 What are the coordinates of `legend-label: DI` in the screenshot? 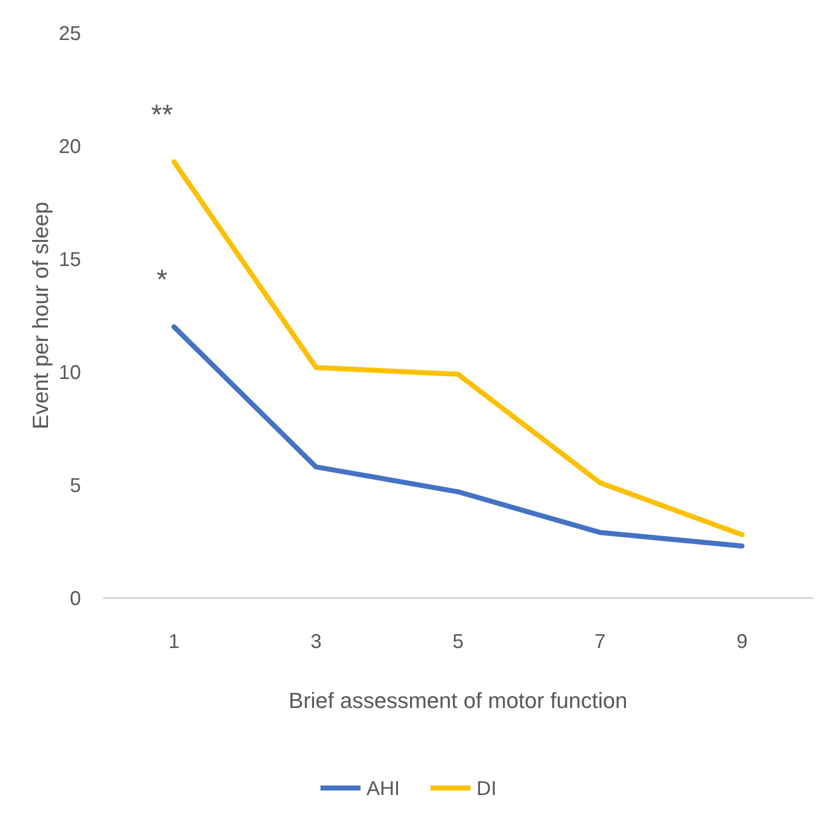 It's located at (486, 789).